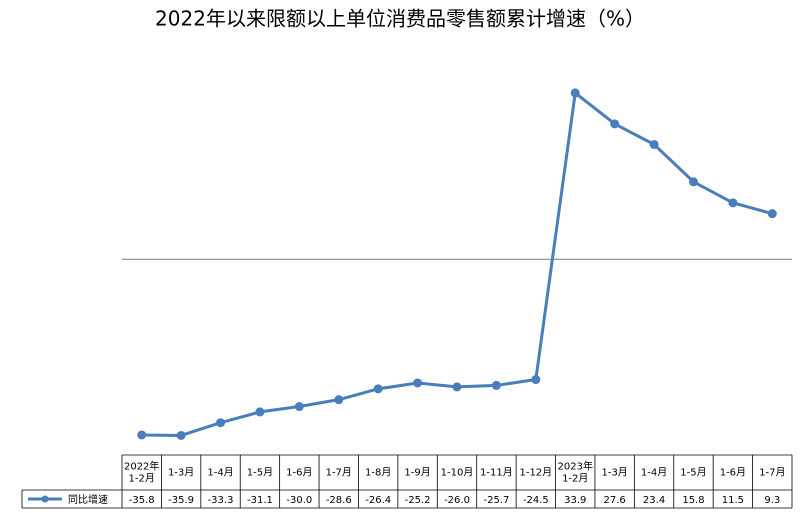 This screenshot has width=800, height=513. I want to click on x-tick-label: 1-11月, so click(496, 473).